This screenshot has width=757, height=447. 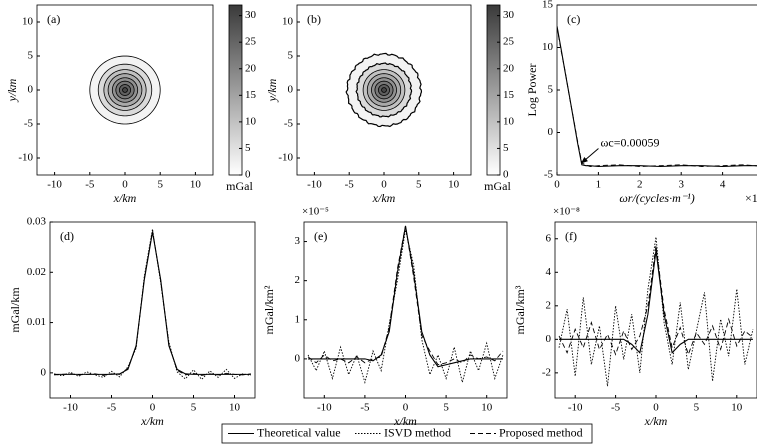 I want to click on y-exponent: ×10⁻⁸, so click(x=566, y=212).